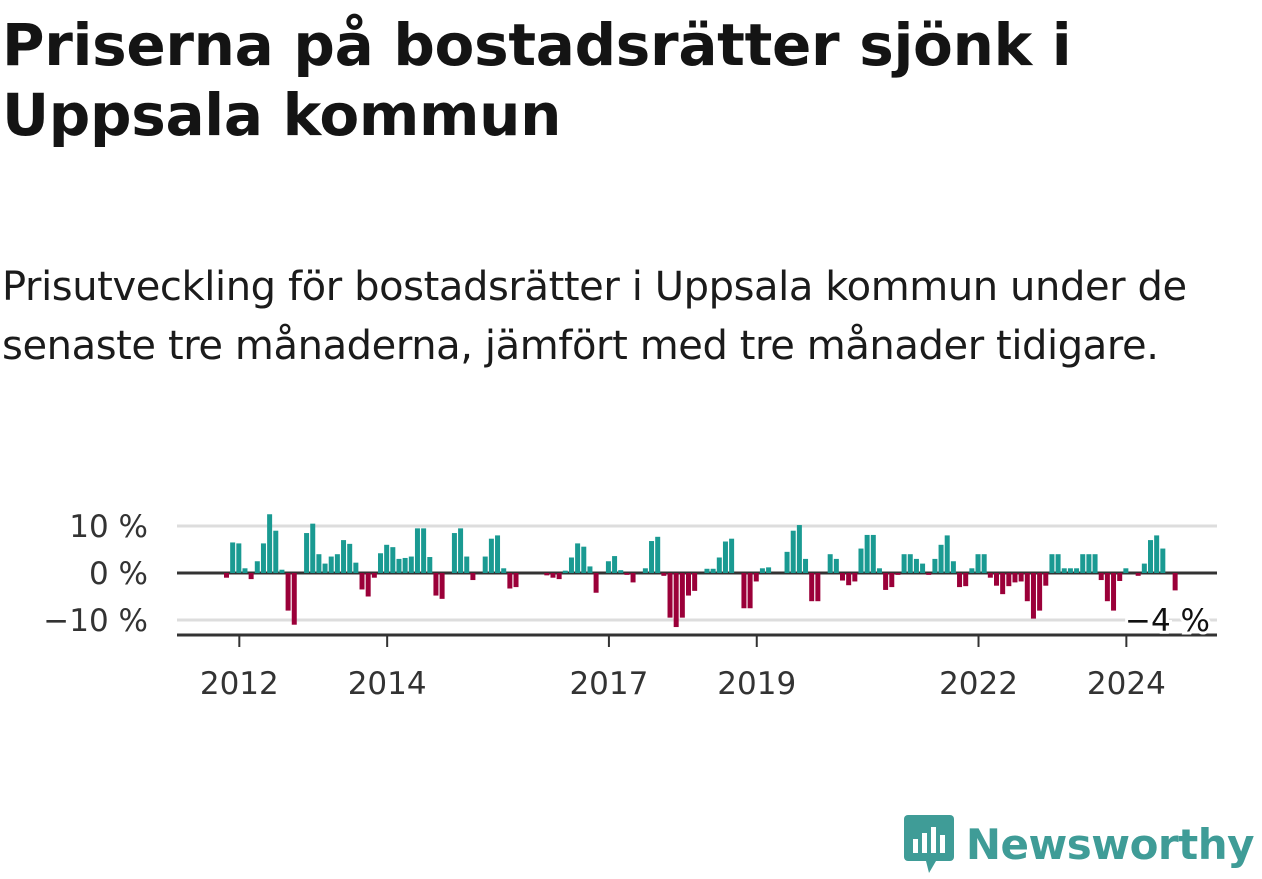  Describe the element at coordinates (978, 684) in the screenshot. I see `x-tick-label: 2022` at that location.